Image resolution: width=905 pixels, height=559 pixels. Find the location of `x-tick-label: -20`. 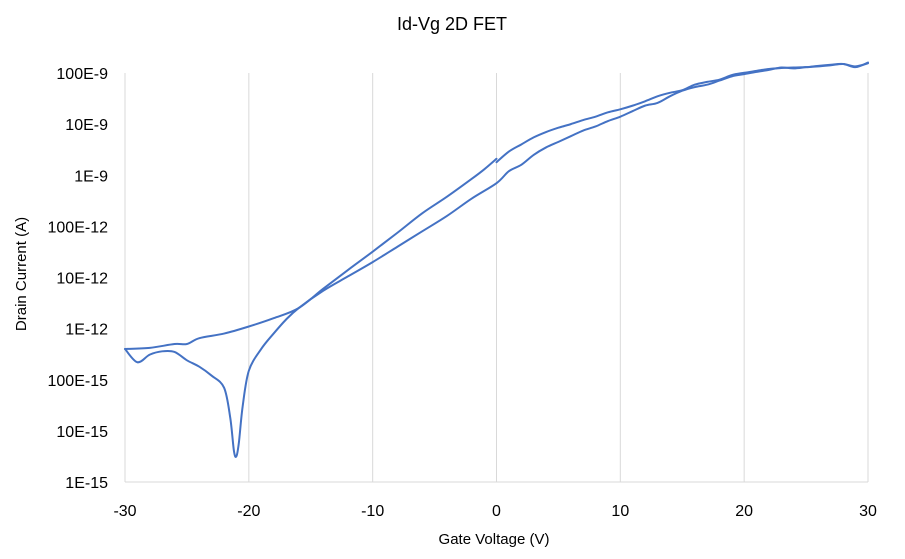

x-tick-label: -20 is located at coordinates (248, 511).